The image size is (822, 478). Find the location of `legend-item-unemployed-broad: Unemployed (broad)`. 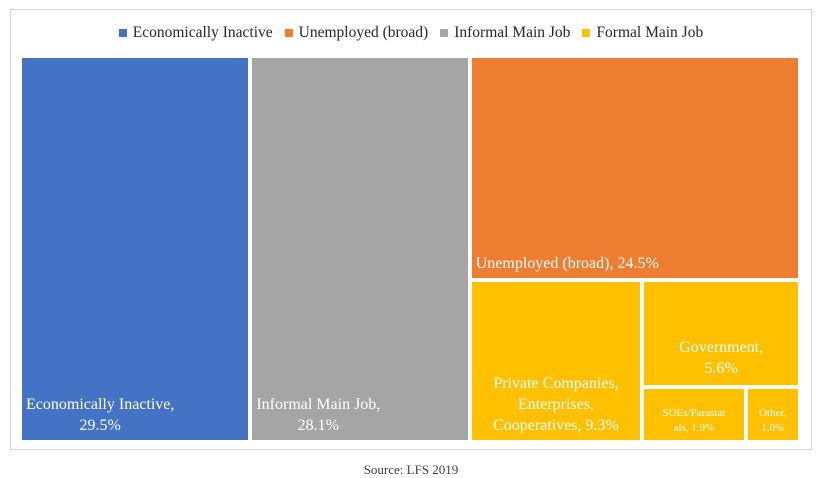

legend-item-unemployed-broad: Unemployed (broad) is located at coordinates (356, 33).